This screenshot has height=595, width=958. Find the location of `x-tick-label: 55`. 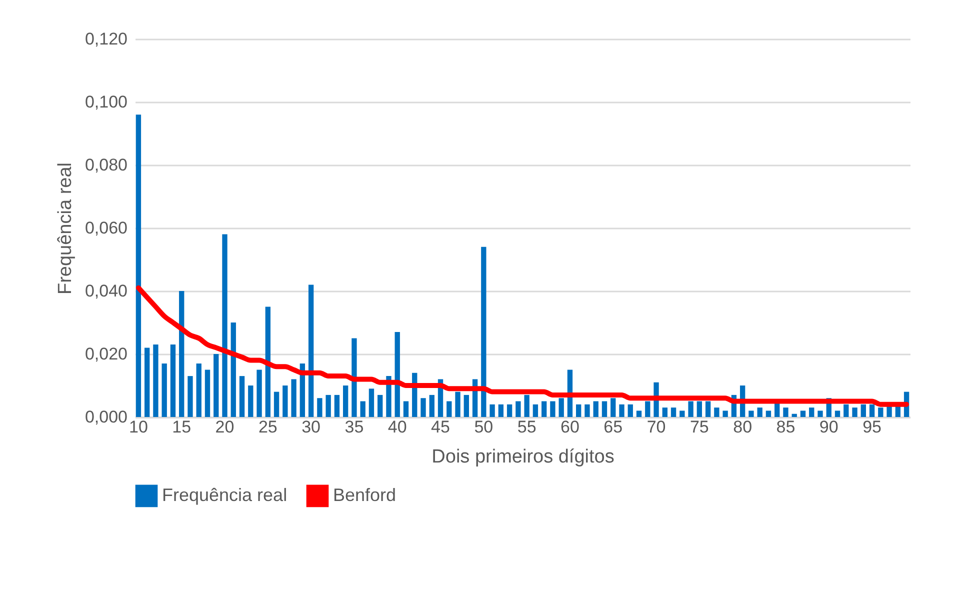

x-tick-label: 55 is located at coordinates (526, 427).